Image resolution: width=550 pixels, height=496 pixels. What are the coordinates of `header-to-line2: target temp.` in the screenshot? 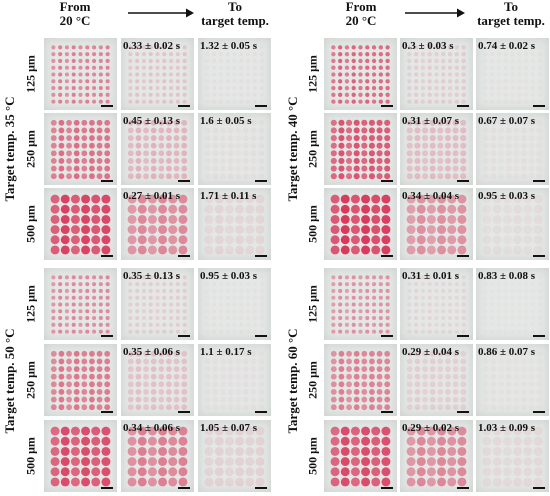 It's located at (235, 20).